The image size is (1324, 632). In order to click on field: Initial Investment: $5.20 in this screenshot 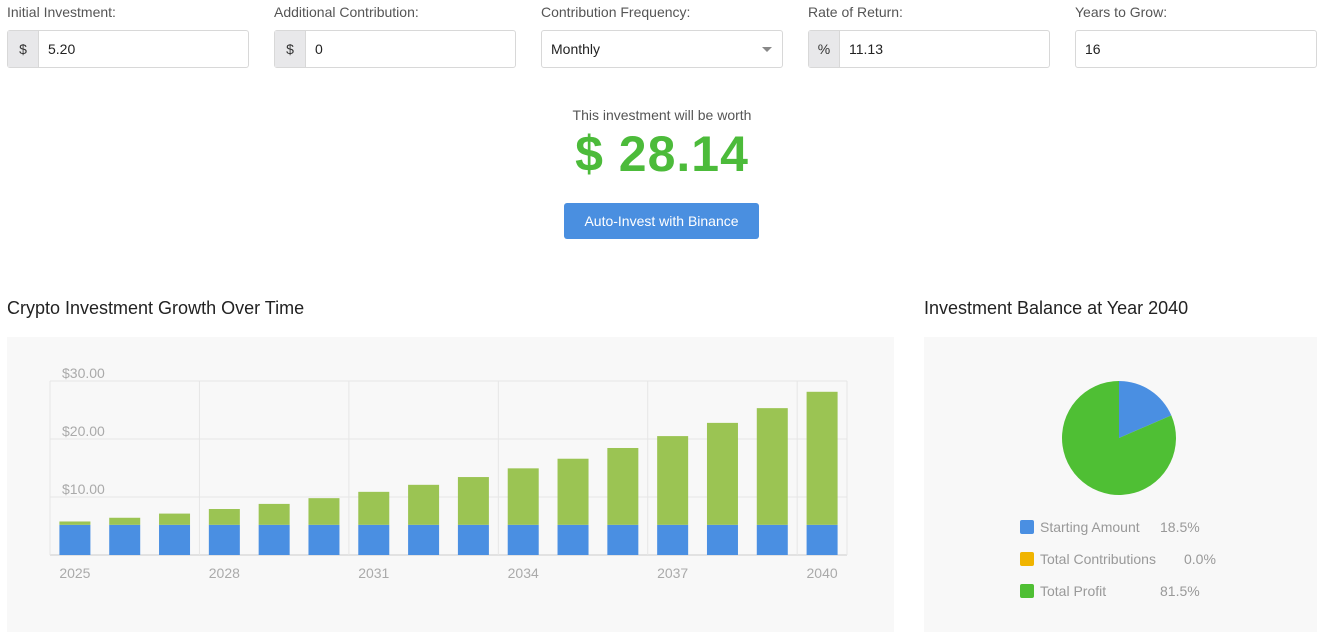, I will do `click(128, 34)`.